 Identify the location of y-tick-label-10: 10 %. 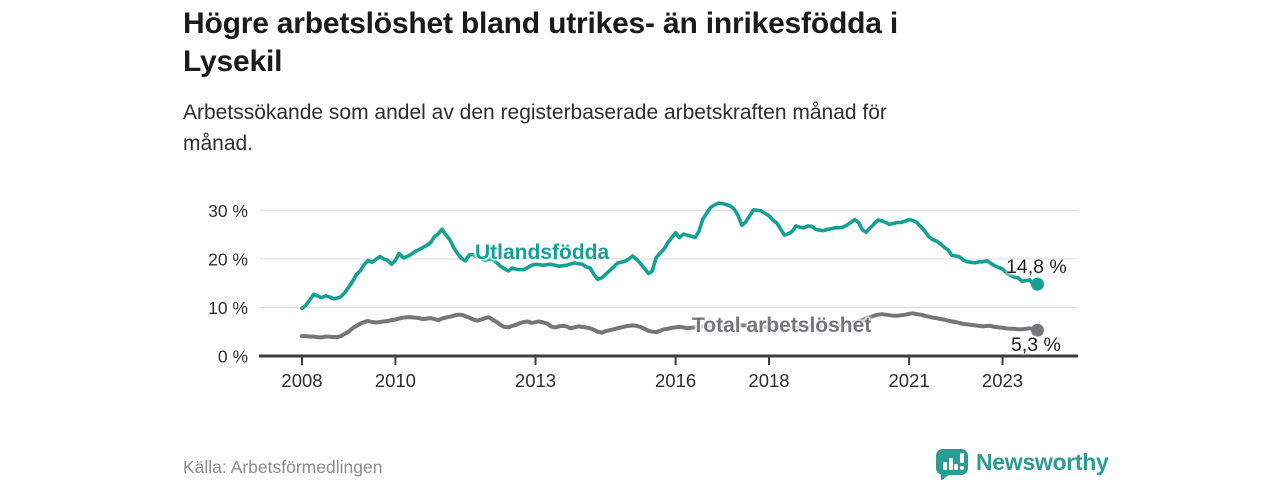
(228, 308).